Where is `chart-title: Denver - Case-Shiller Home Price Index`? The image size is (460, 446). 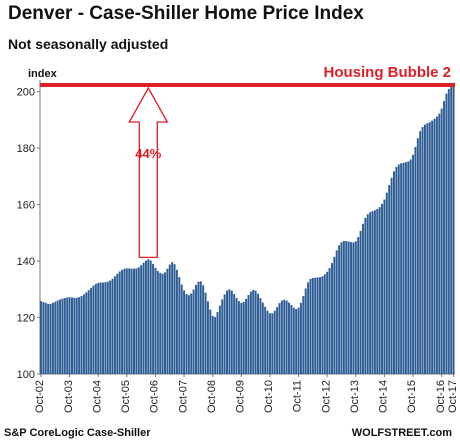
chart-title: Denver - Case-Shiller Home Price Index is located at coordinates (186, 13).